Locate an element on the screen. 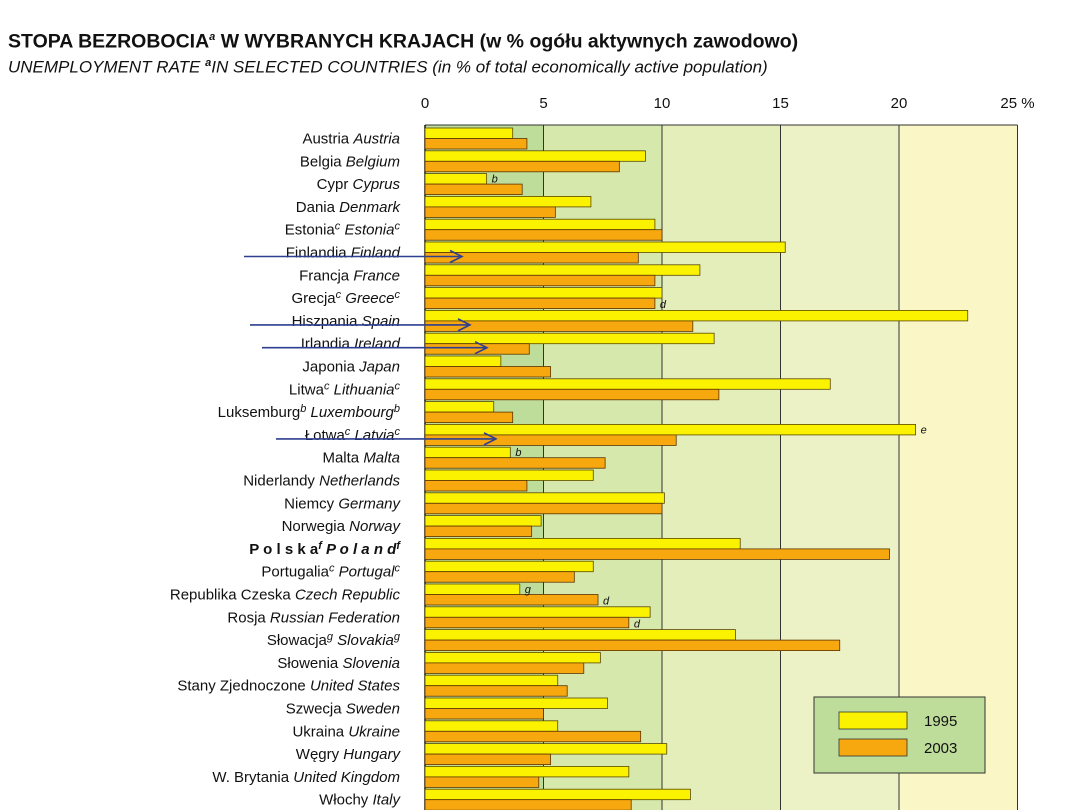  category-label: Litwac Lithuaniac is located at coordinates (345, 389).